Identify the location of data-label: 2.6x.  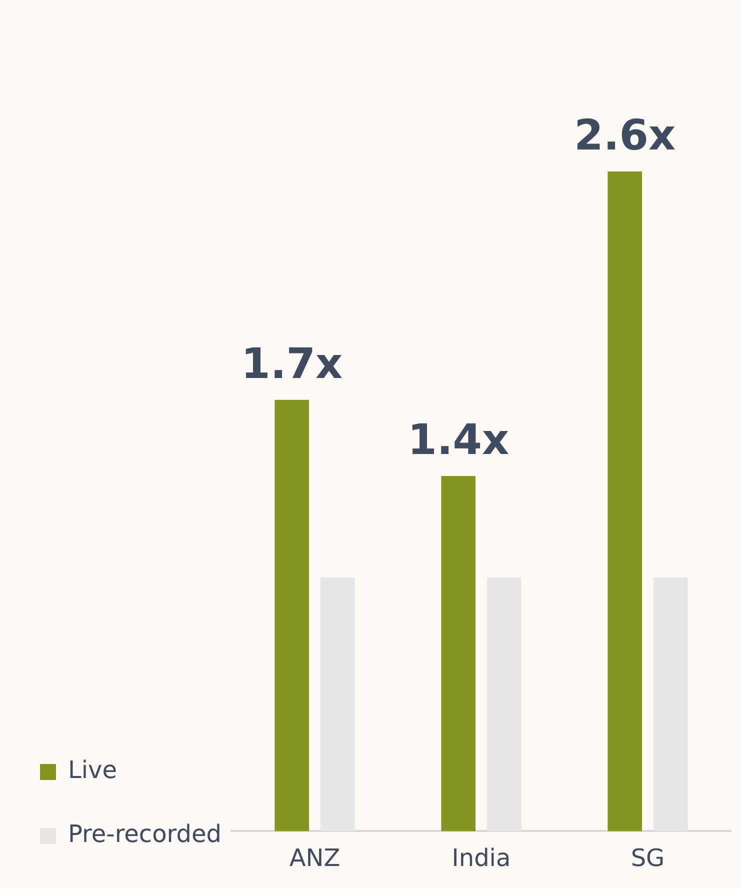
(625, 135).